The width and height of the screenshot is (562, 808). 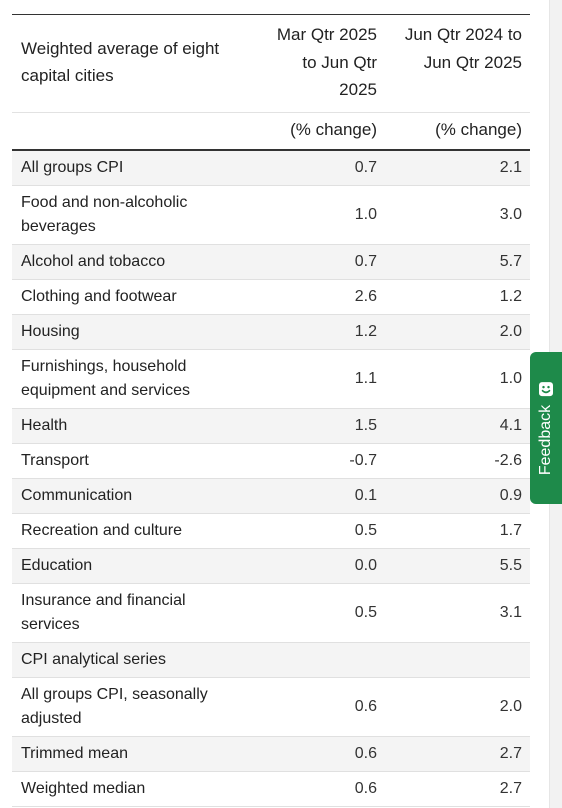 I want to click on section-label: CPI analytical series, so click(x=132, y=660).